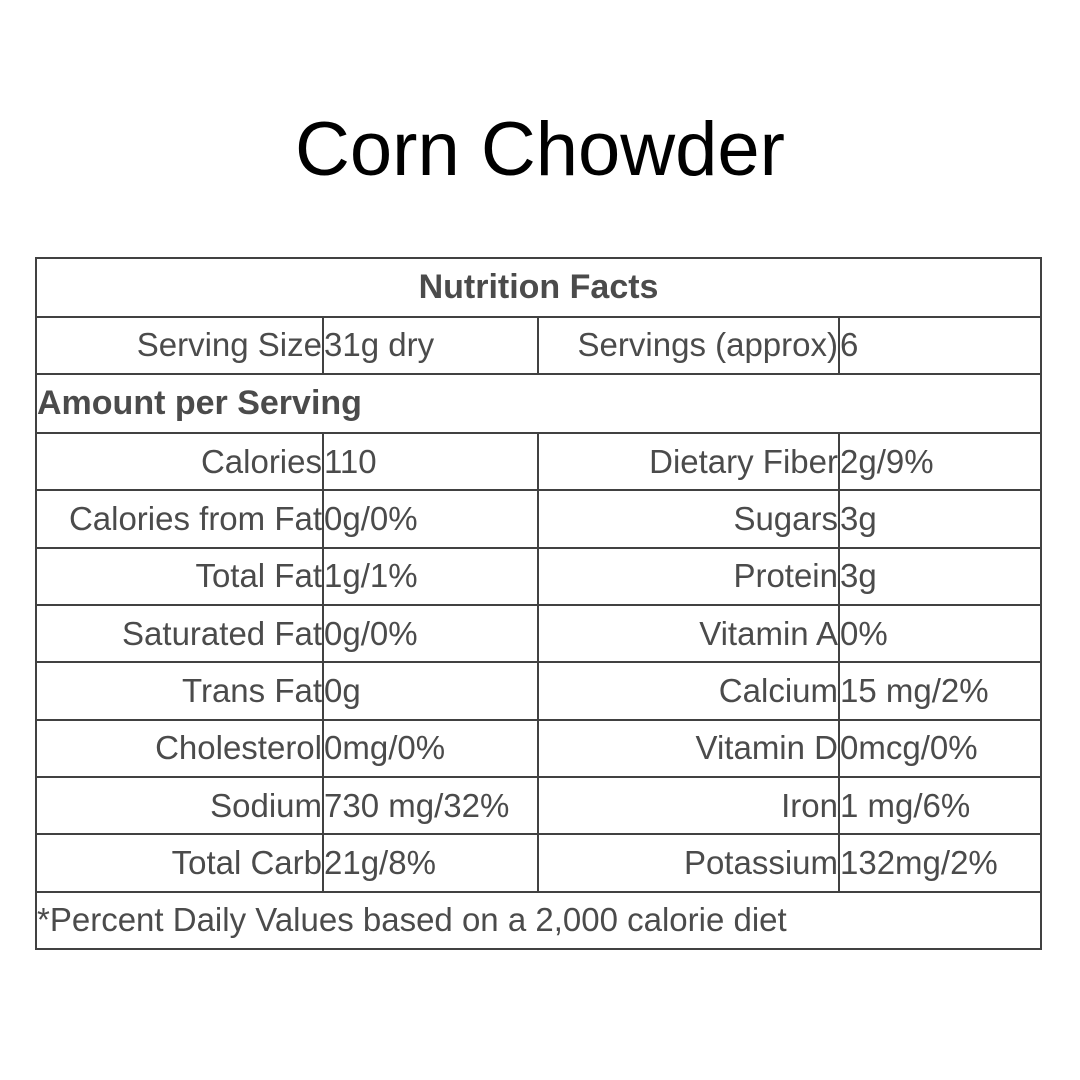 The width and height of the screenshot is (1080, 1080). I want to click on protein-value: 3g, so click(940, 576).